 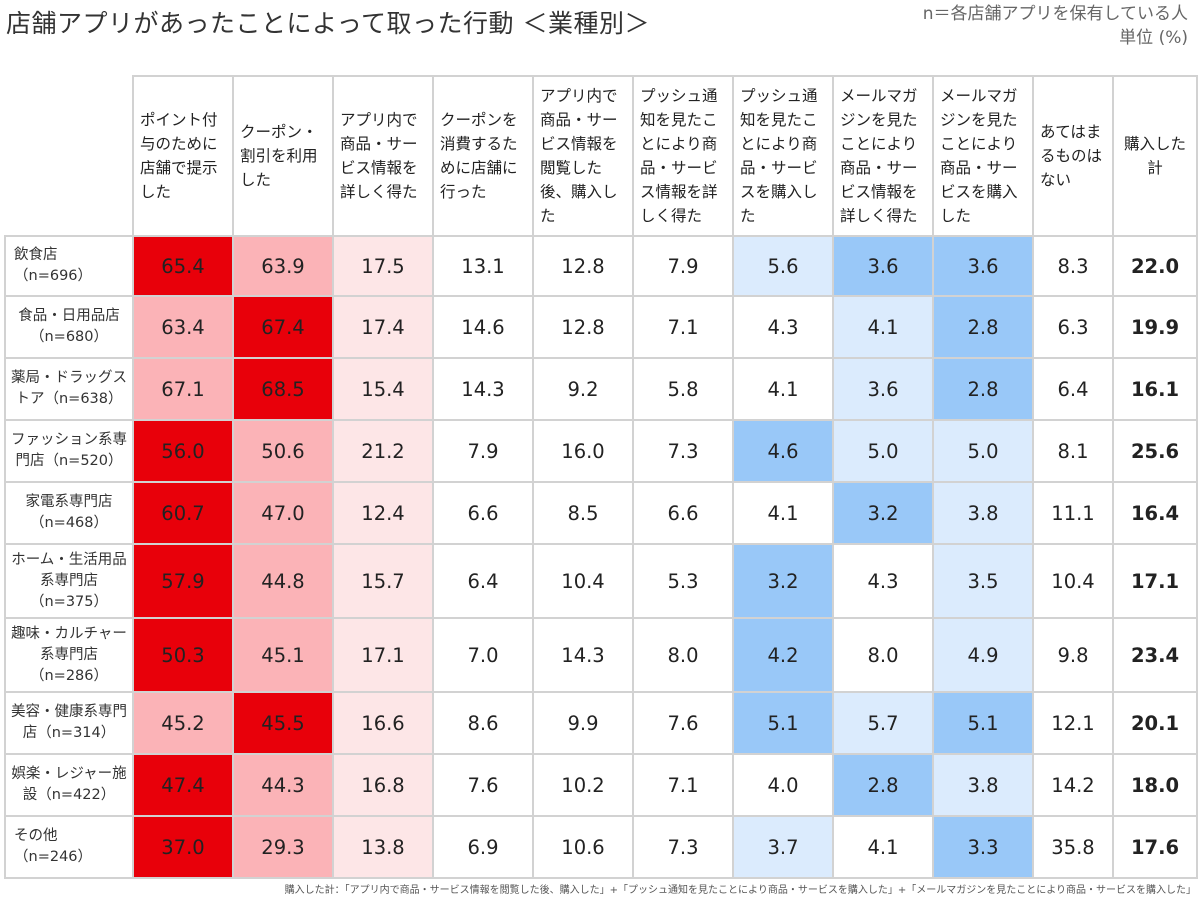 I want to click on value-cell: 3.5, so click(x=983, y=581).